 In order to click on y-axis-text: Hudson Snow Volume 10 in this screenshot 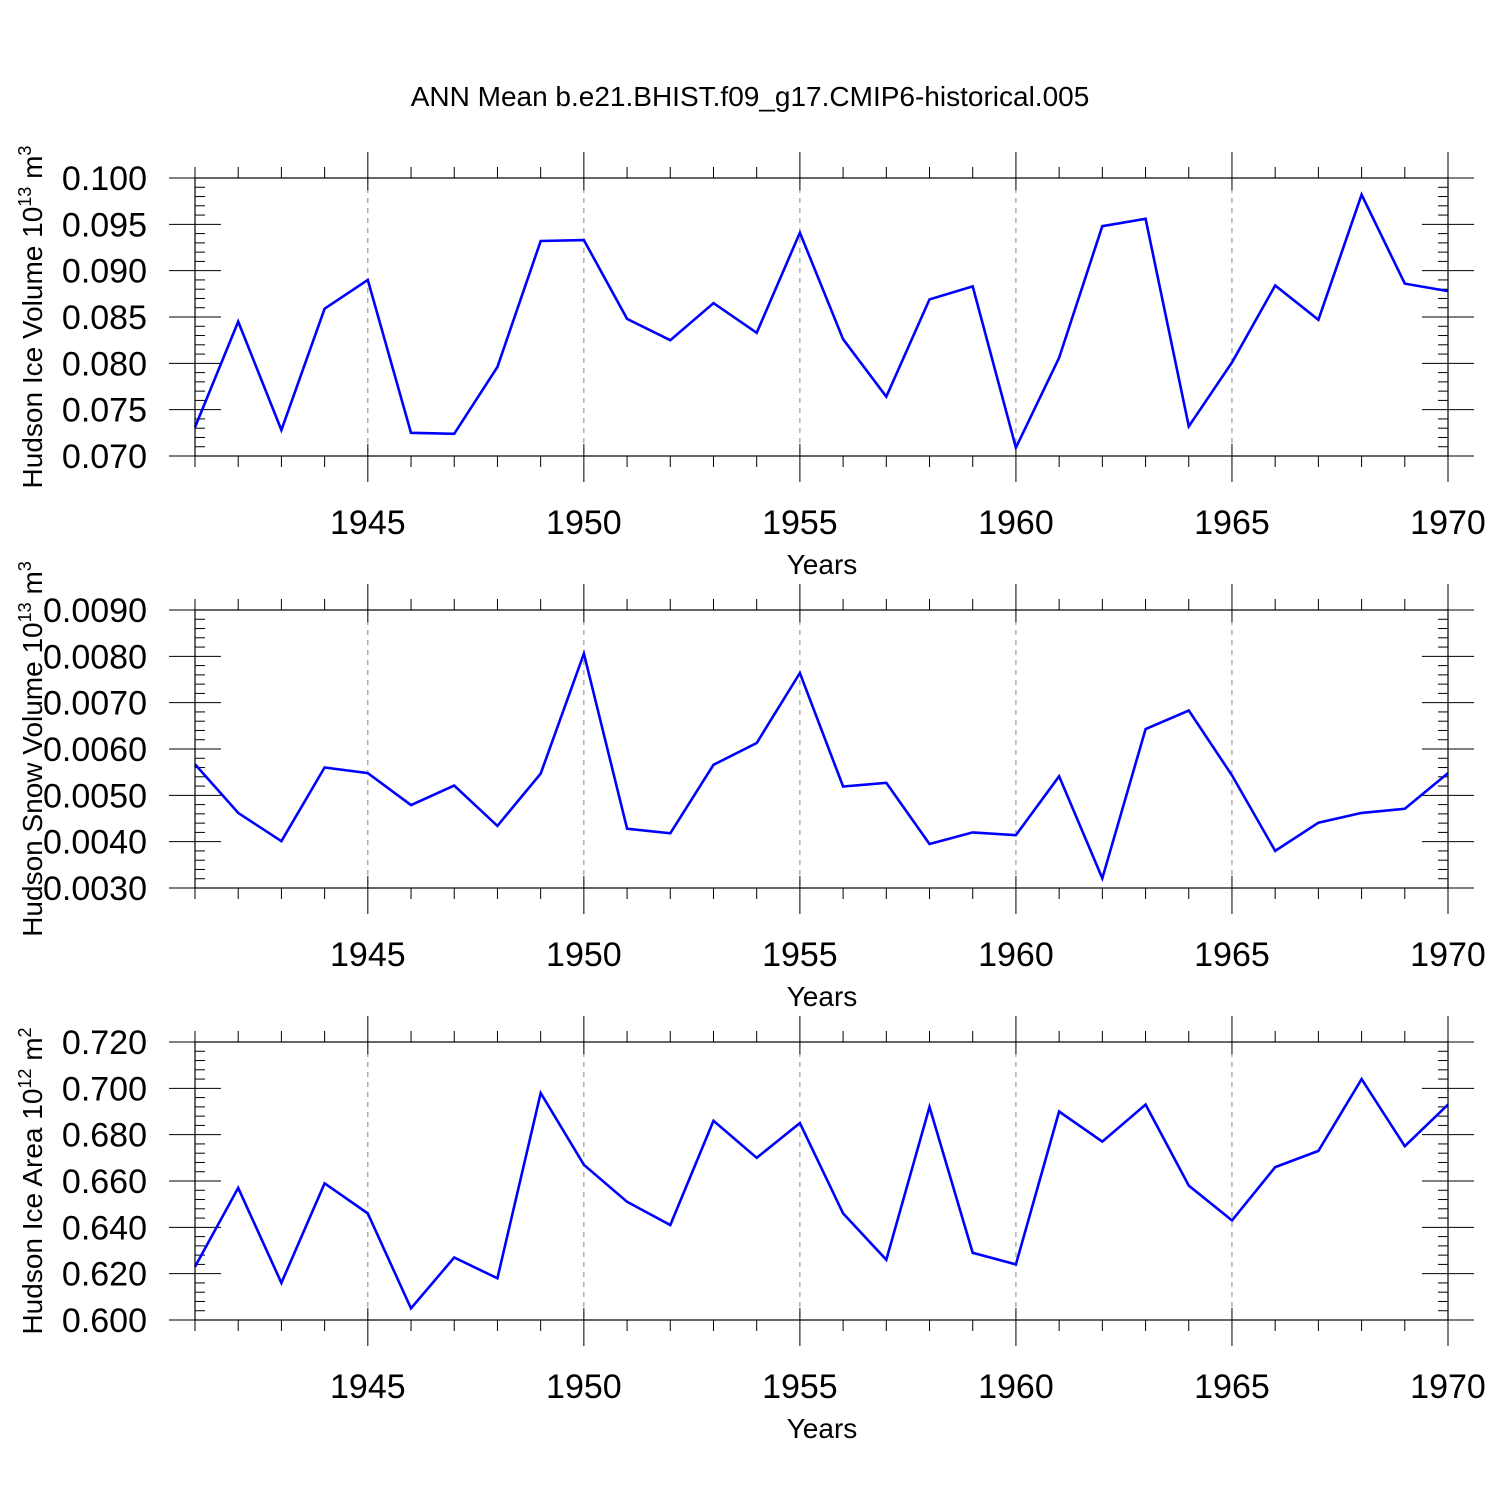, I will do `click(32, 779)`.